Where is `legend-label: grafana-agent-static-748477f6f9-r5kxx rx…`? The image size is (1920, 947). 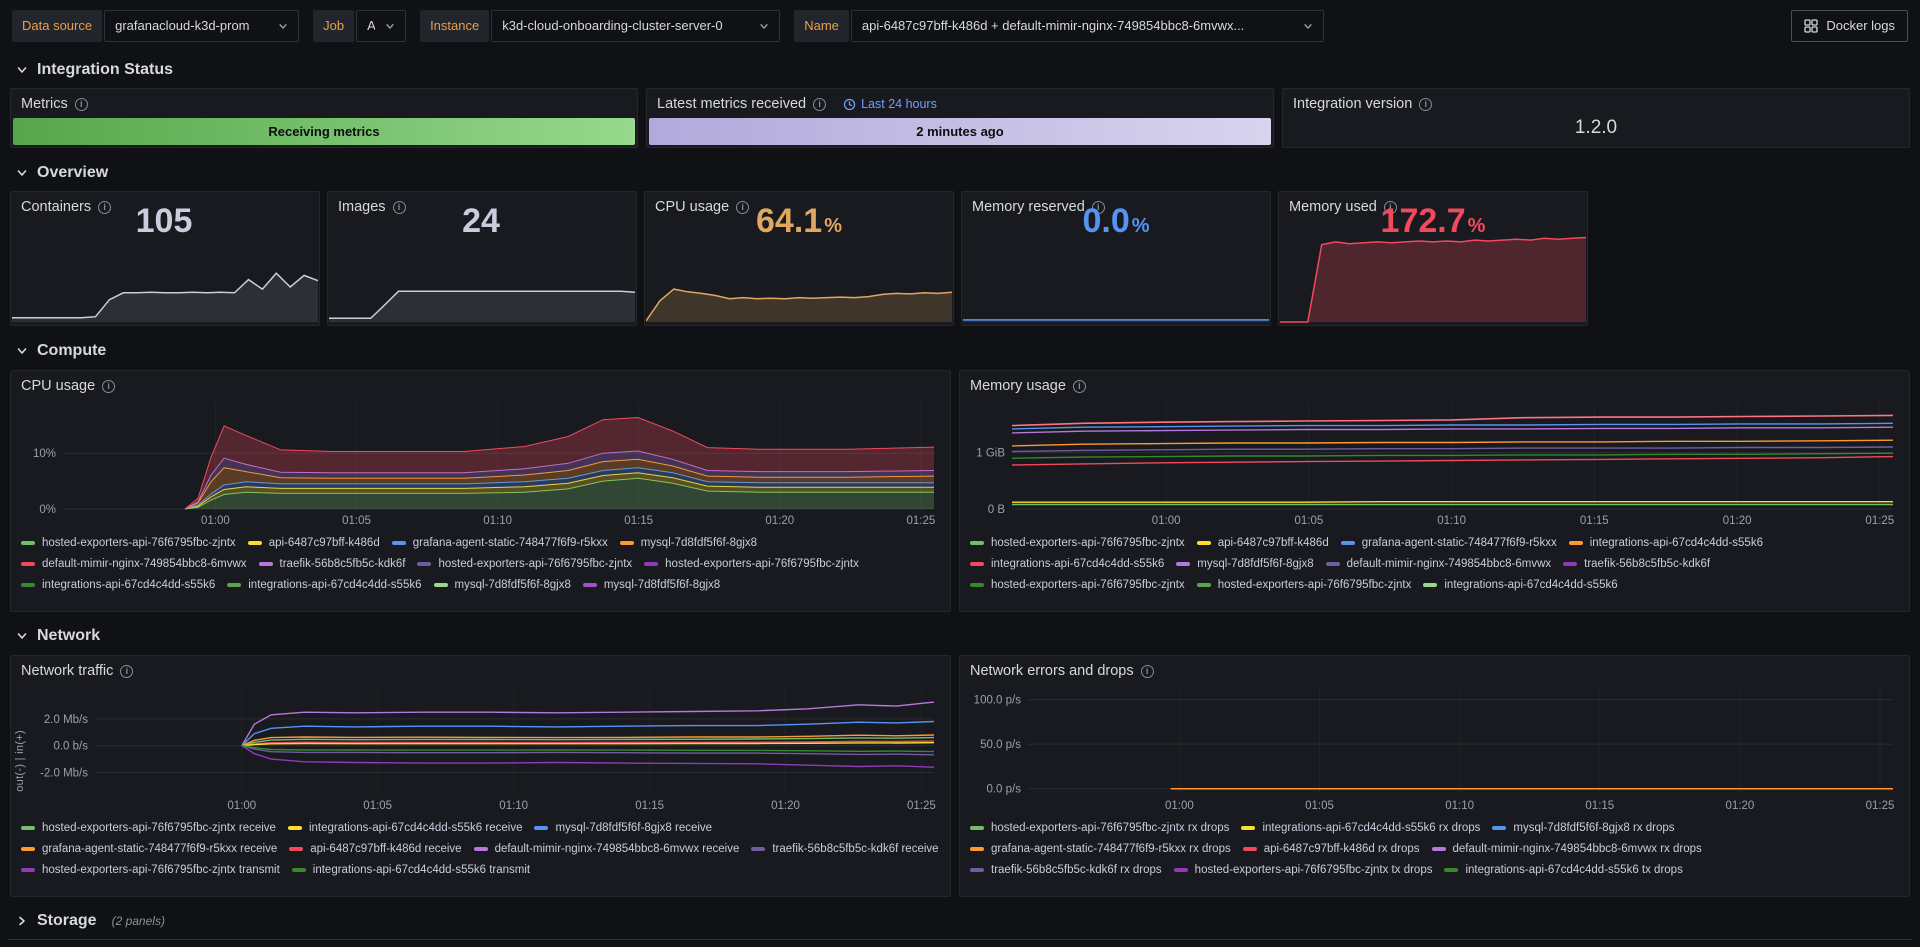 legend-label: grafana-agent-static-748477f6f9-r5kxx rx… is located at coordinates (1111, 849).